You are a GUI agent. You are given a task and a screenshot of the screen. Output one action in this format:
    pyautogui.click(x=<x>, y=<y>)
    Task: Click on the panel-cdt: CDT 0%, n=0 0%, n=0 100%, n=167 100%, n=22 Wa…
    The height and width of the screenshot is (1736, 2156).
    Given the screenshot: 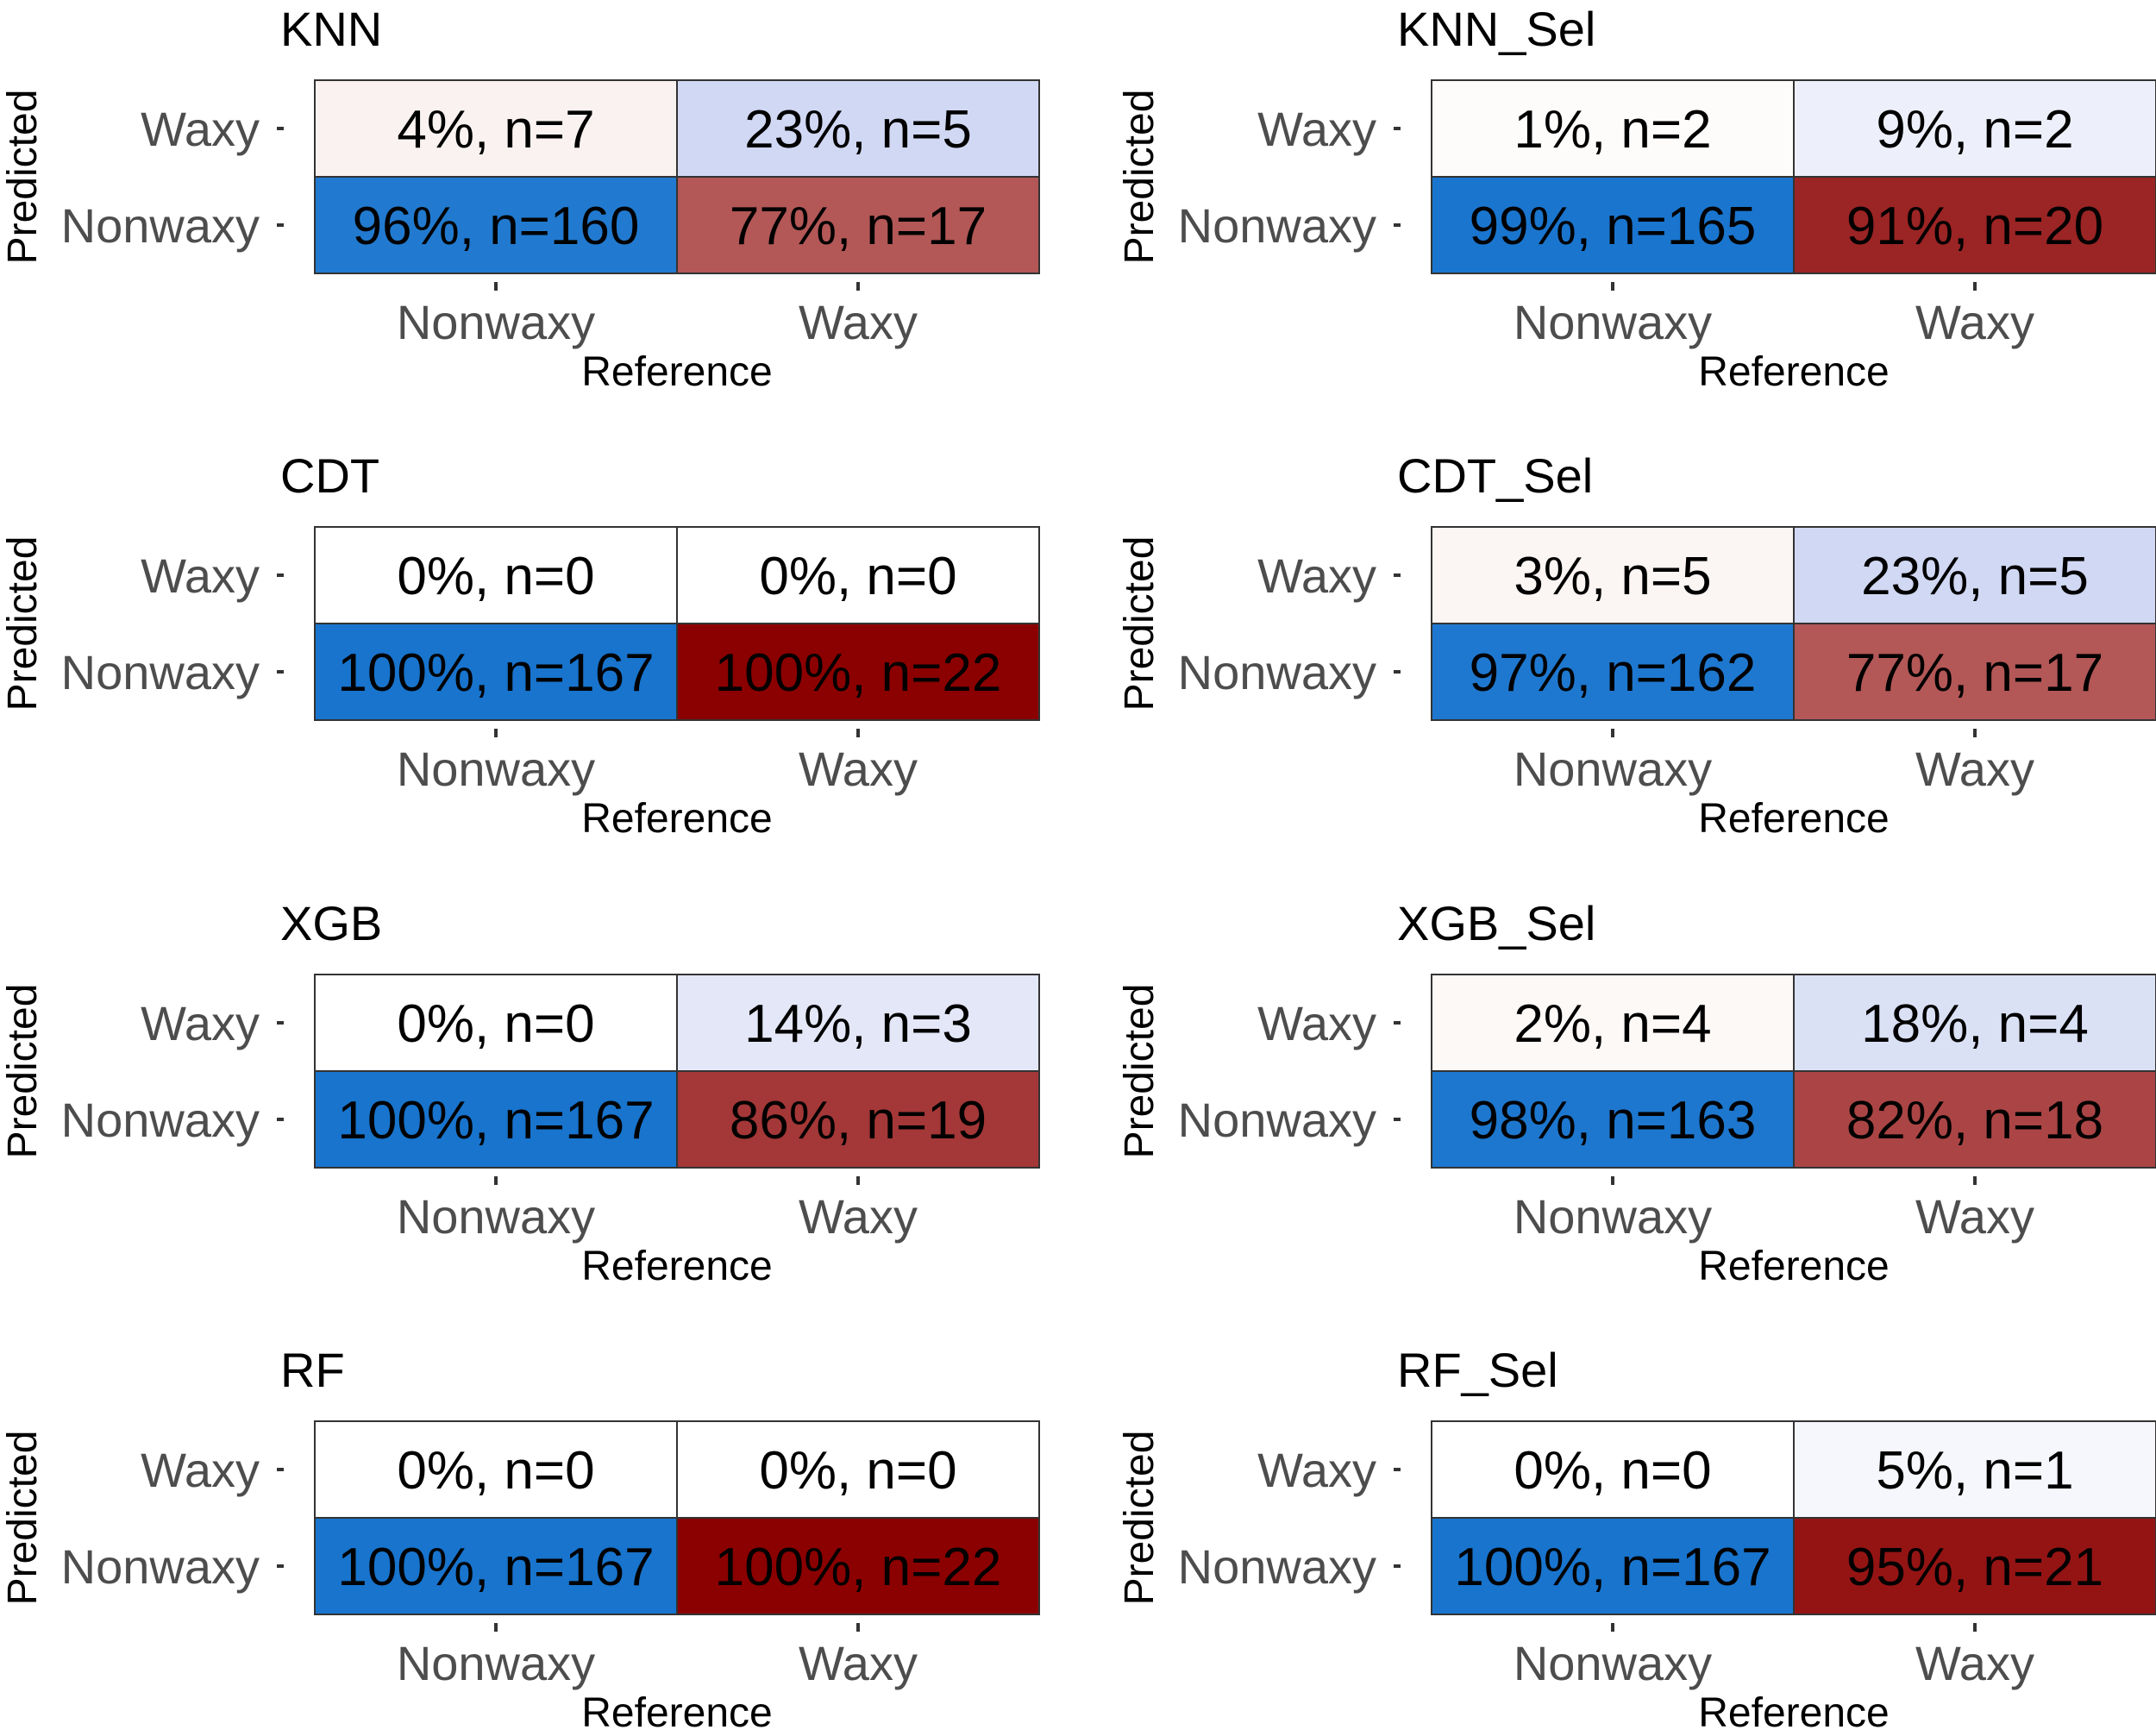 What is the action you would take?
    pyautogui.click(x=520, y=645)
    